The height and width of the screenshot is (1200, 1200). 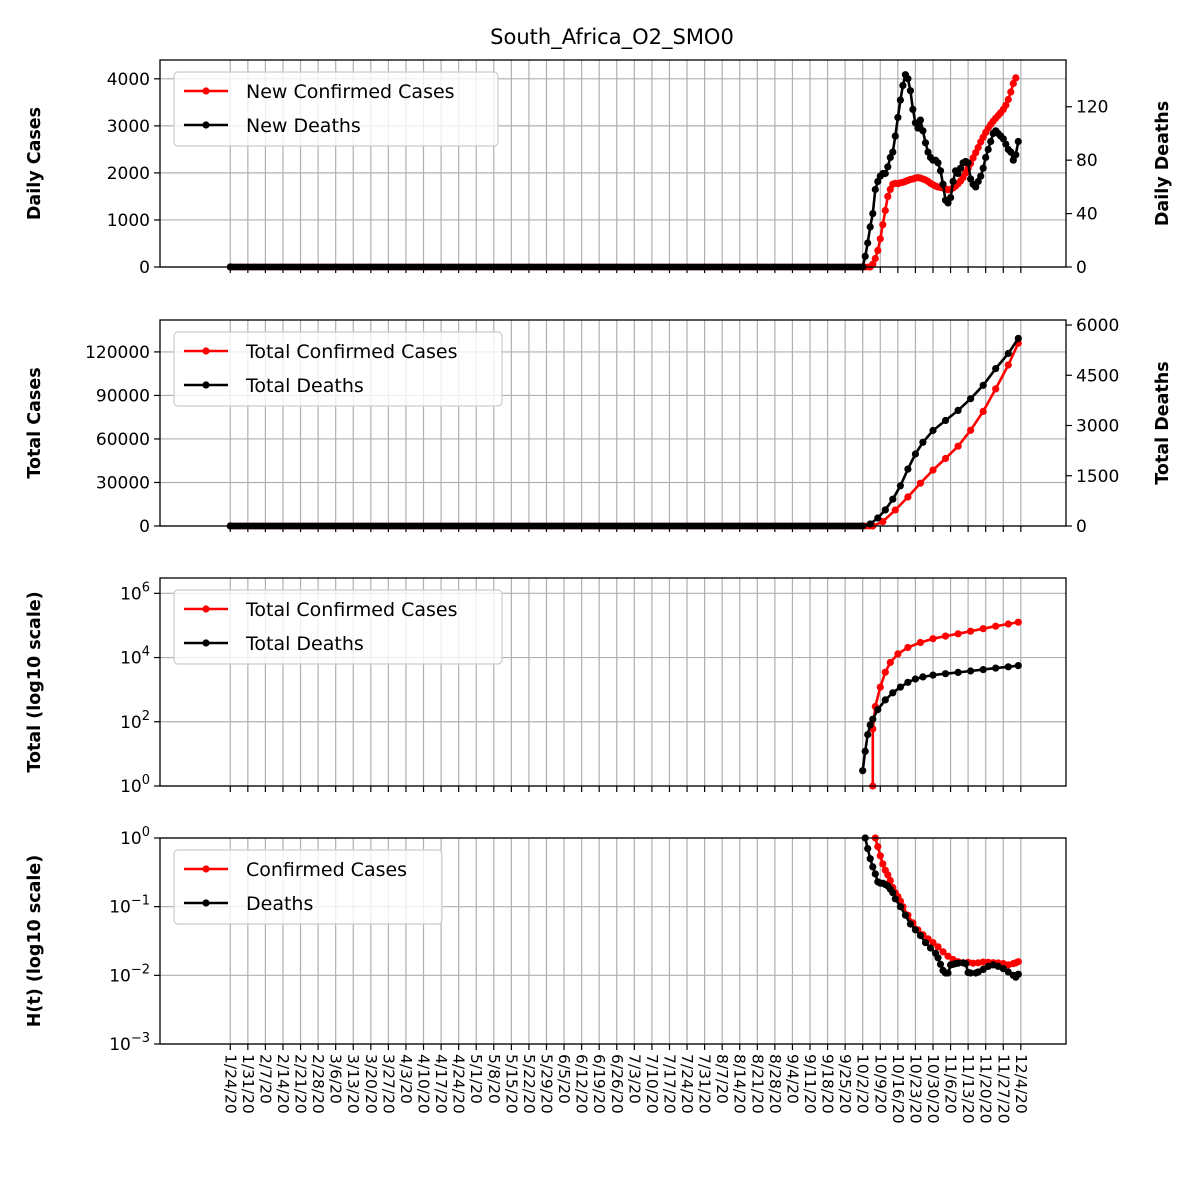 What do you see at coordinates (1021, 1084) in the screenshot?
I see `x-tick-label: 12/4/20` at bounding box center [1021, 1084].